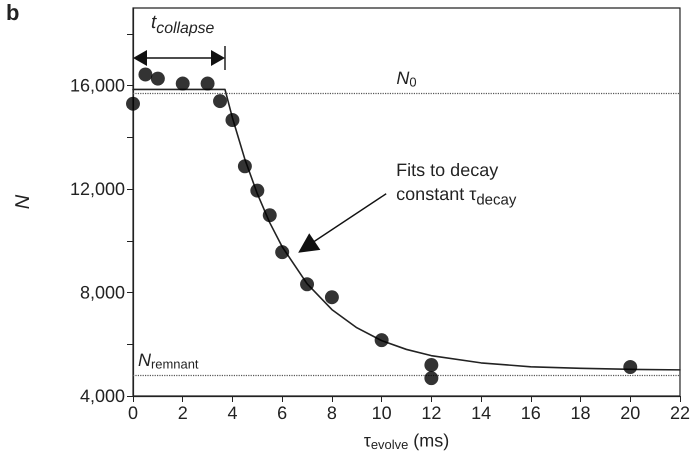 This screenshot has height=457, width=693. What do you see at coordinates (97, 86) in the screenshot?
I see `y-tick-label: 16,000` at bounding box center [97, 86].